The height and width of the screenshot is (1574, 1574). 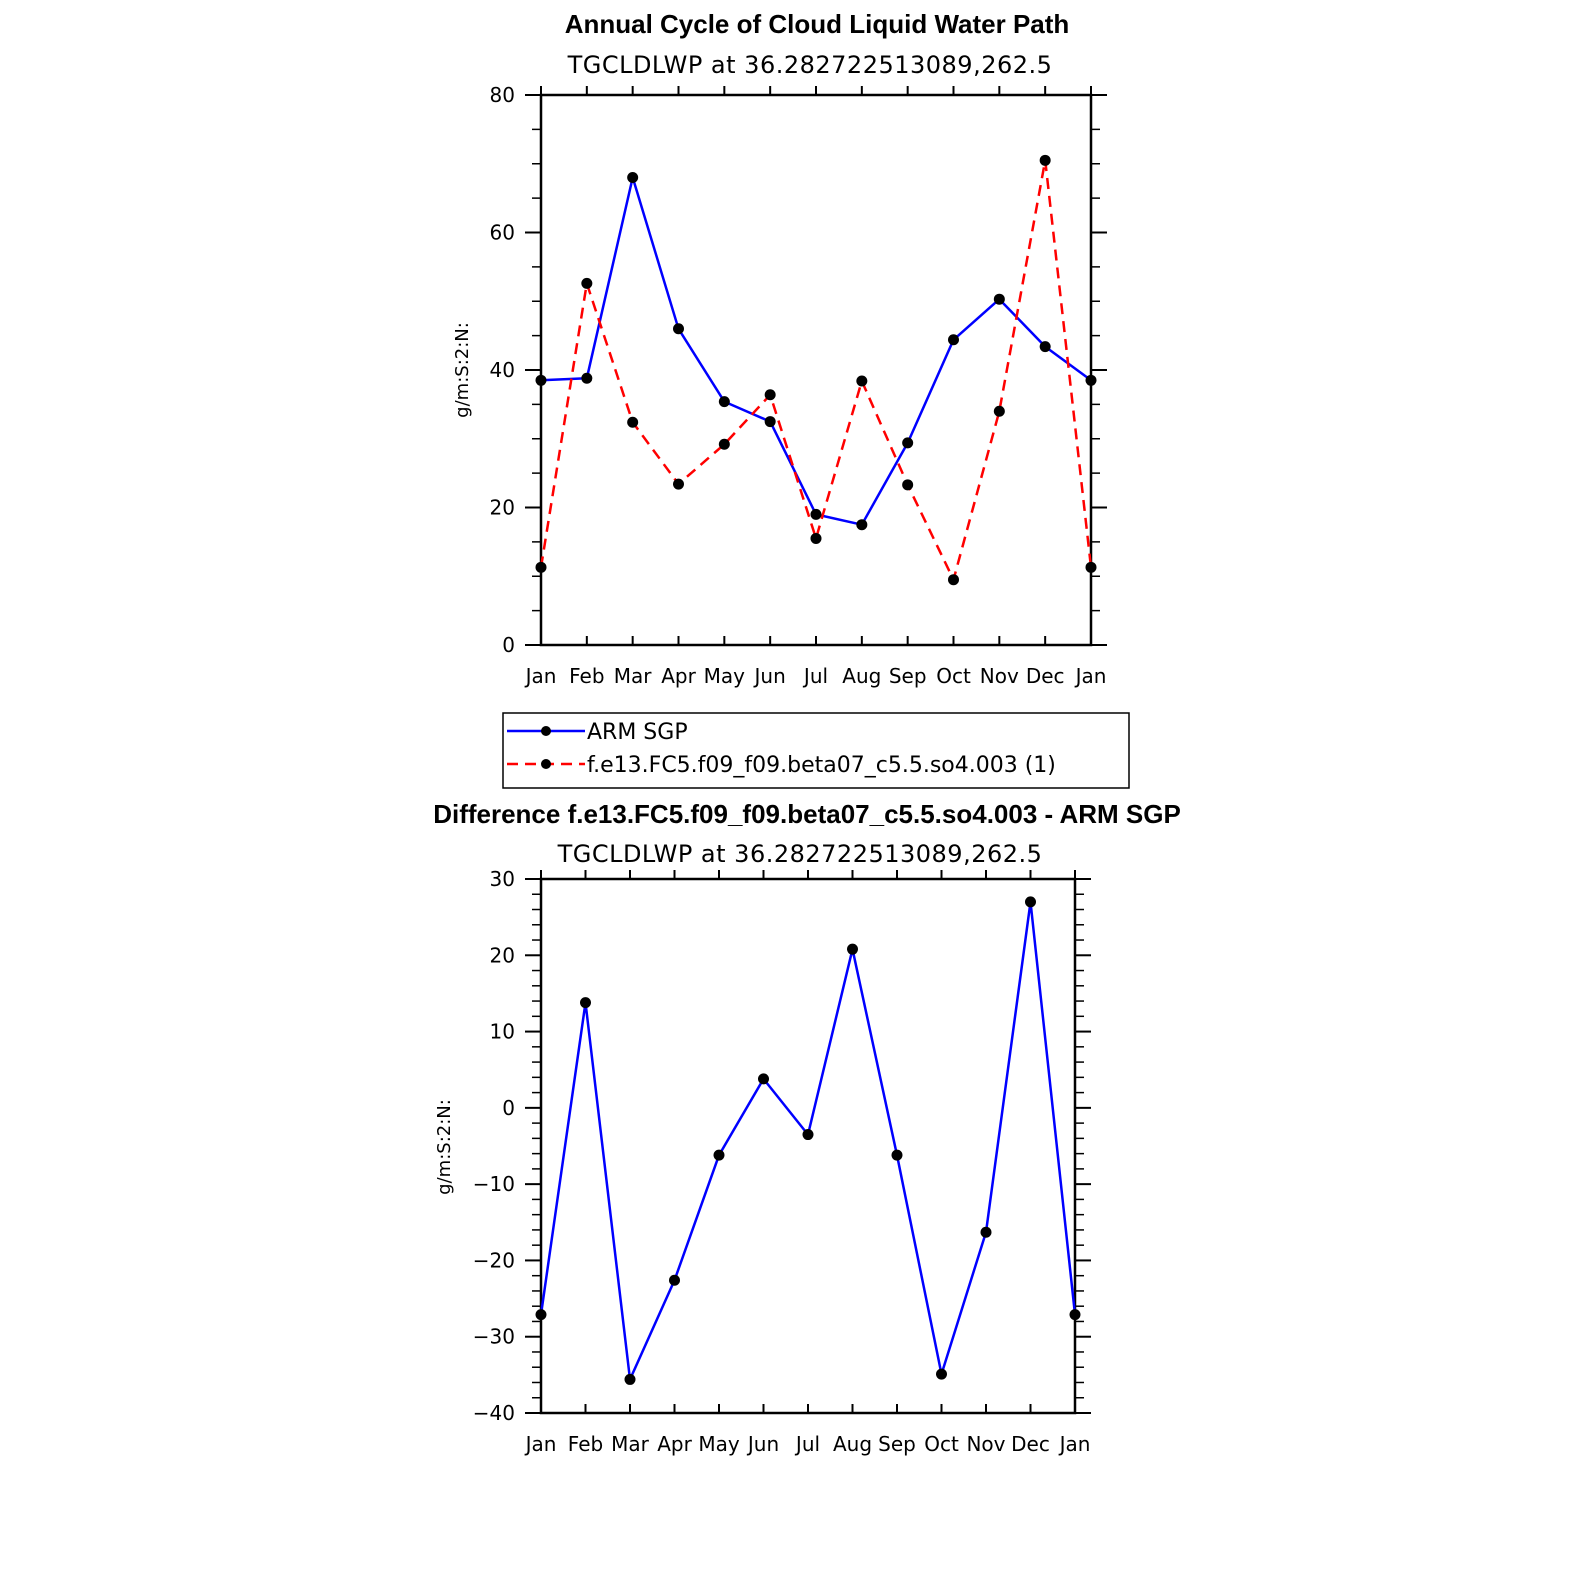 What do you see at coordinates (502, 370) in the screenshot?
I see `y-tick-label: 40` at bounding box center [502, 370].